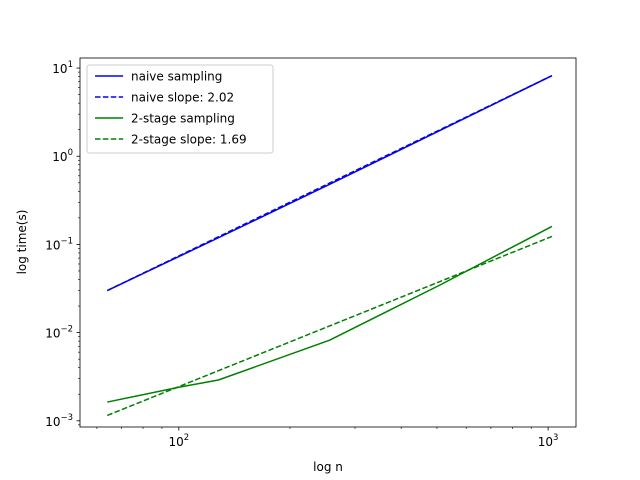 This screenshot has height=480, width=640. I want to click on legend-label: naive sampling, so click(176, 77).